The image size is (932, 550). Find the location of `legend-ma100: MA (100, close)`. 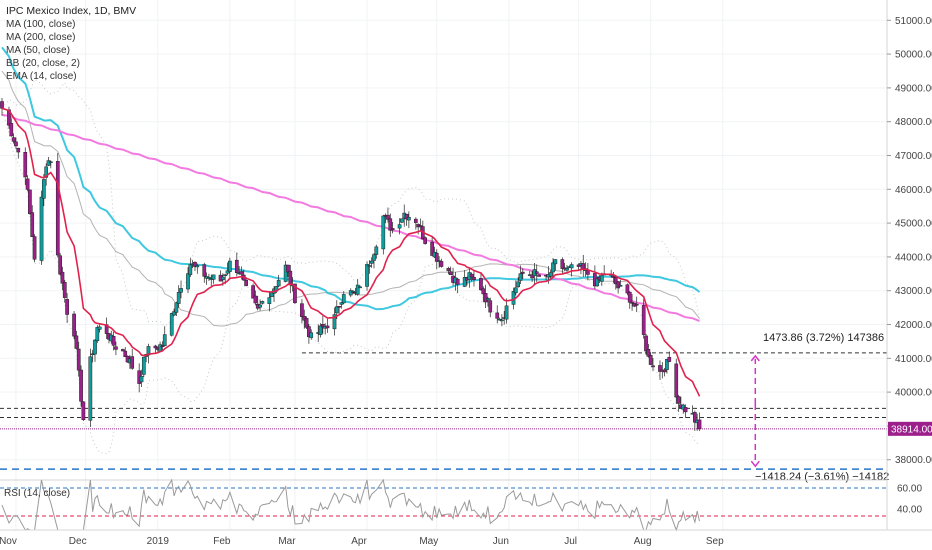

legend-ma100: MA (100, close) is located at coordinates (41, 24).